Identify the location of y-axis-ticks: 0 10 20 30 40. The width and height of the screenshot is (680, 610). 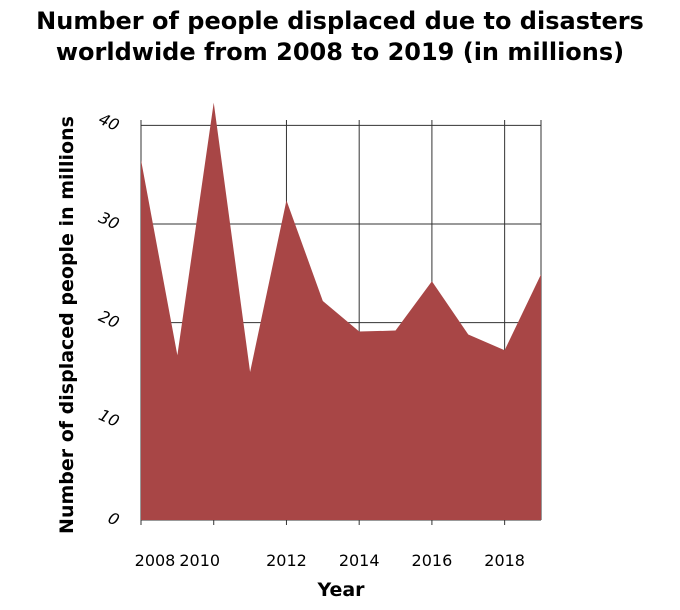
(109, 319).